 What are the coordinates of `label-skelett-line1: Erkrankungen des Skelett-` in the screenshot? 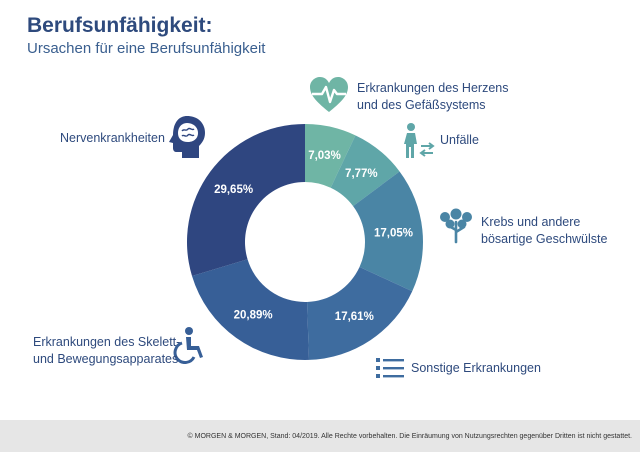 It's located at (107, 342).